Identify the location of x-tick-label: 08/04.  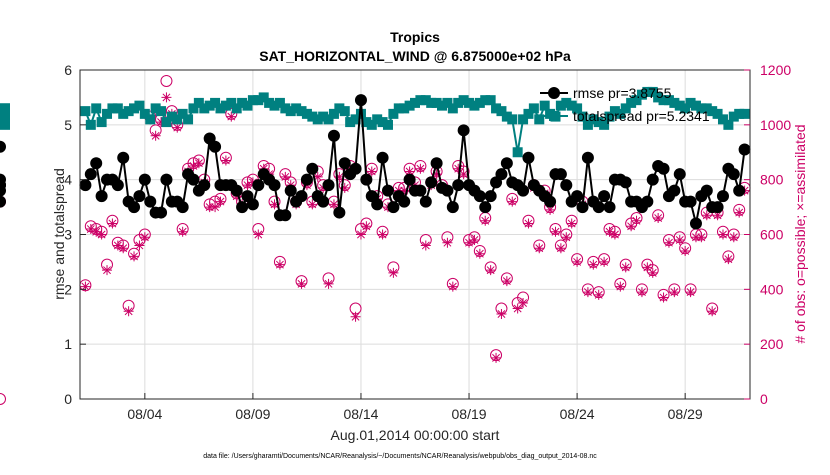
(144, 414).